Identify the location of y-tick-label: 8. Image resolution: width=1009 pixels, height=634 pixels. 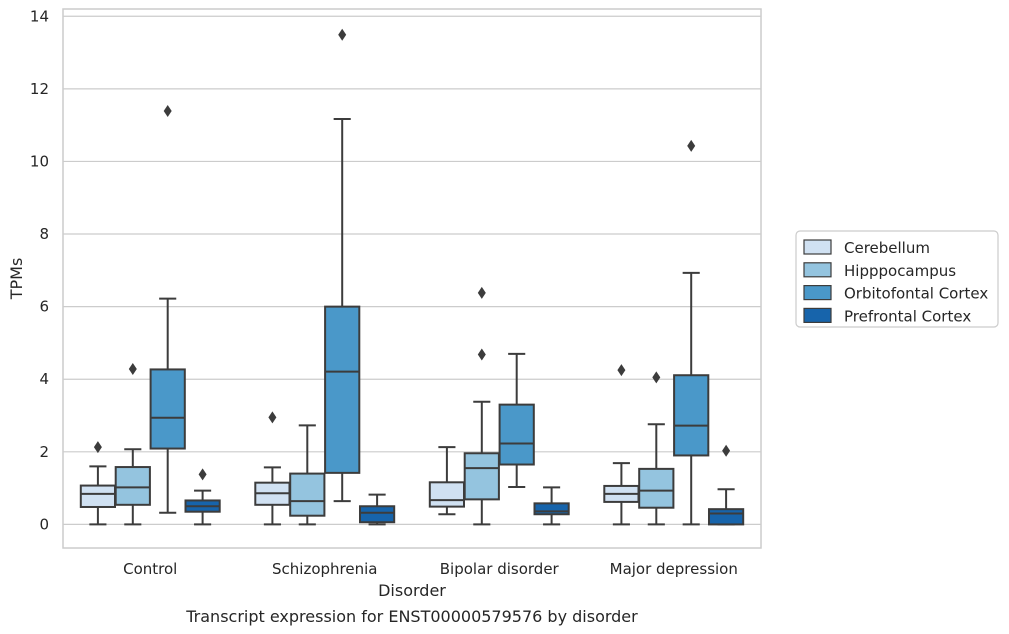
(44, 234).